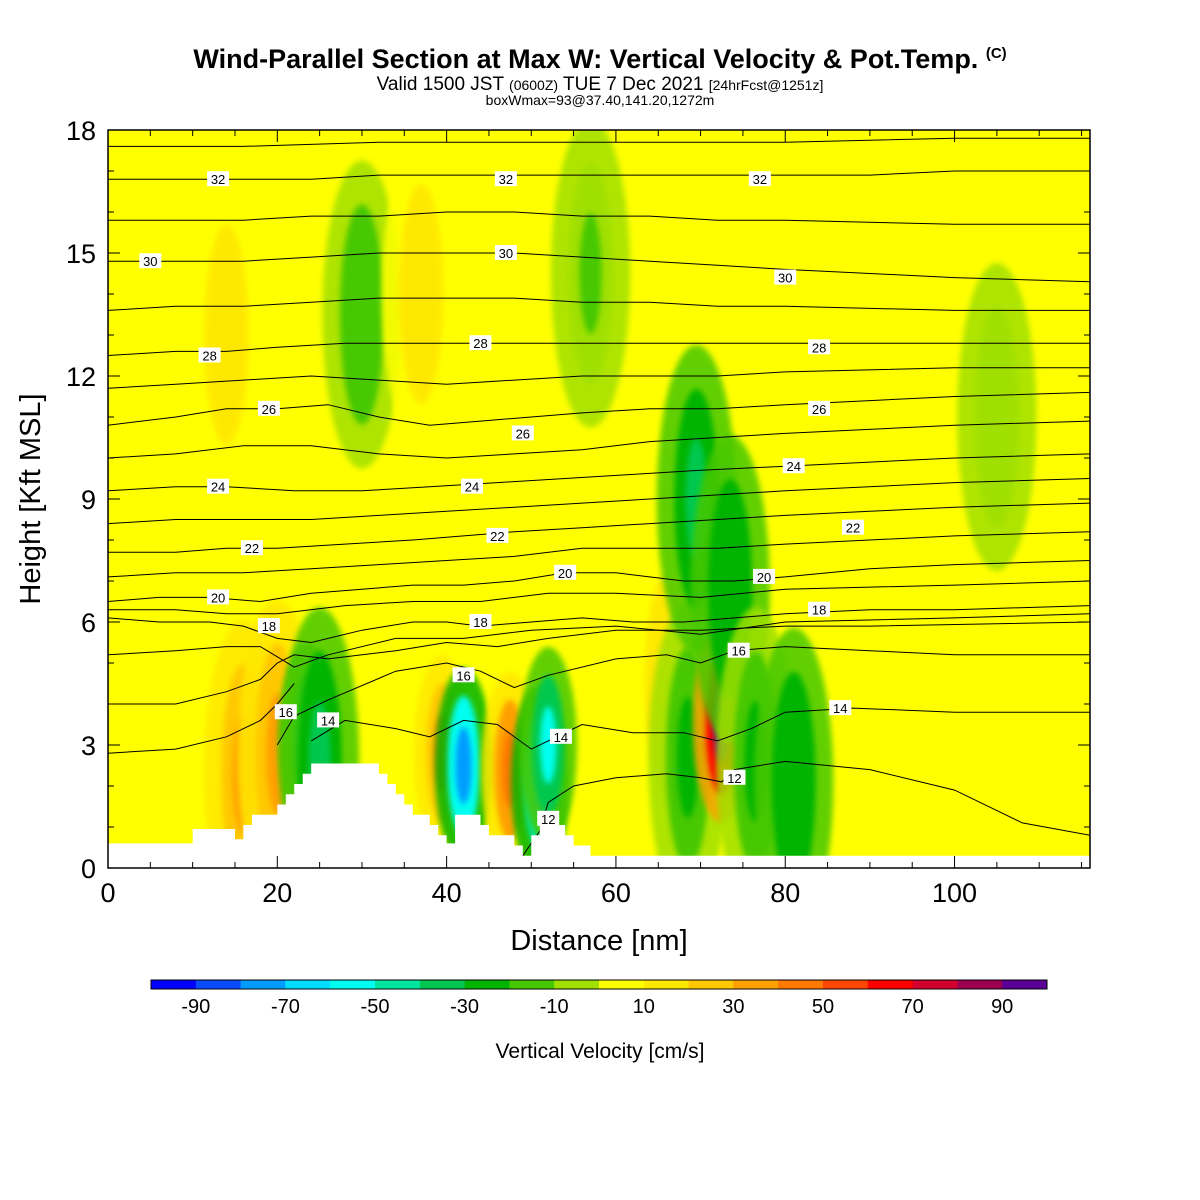 This screenshot has width=1200, height=1200. Describe the element at coordinates (81, 377) in the screenshot. I see `y-tick-label: 12` at that location.